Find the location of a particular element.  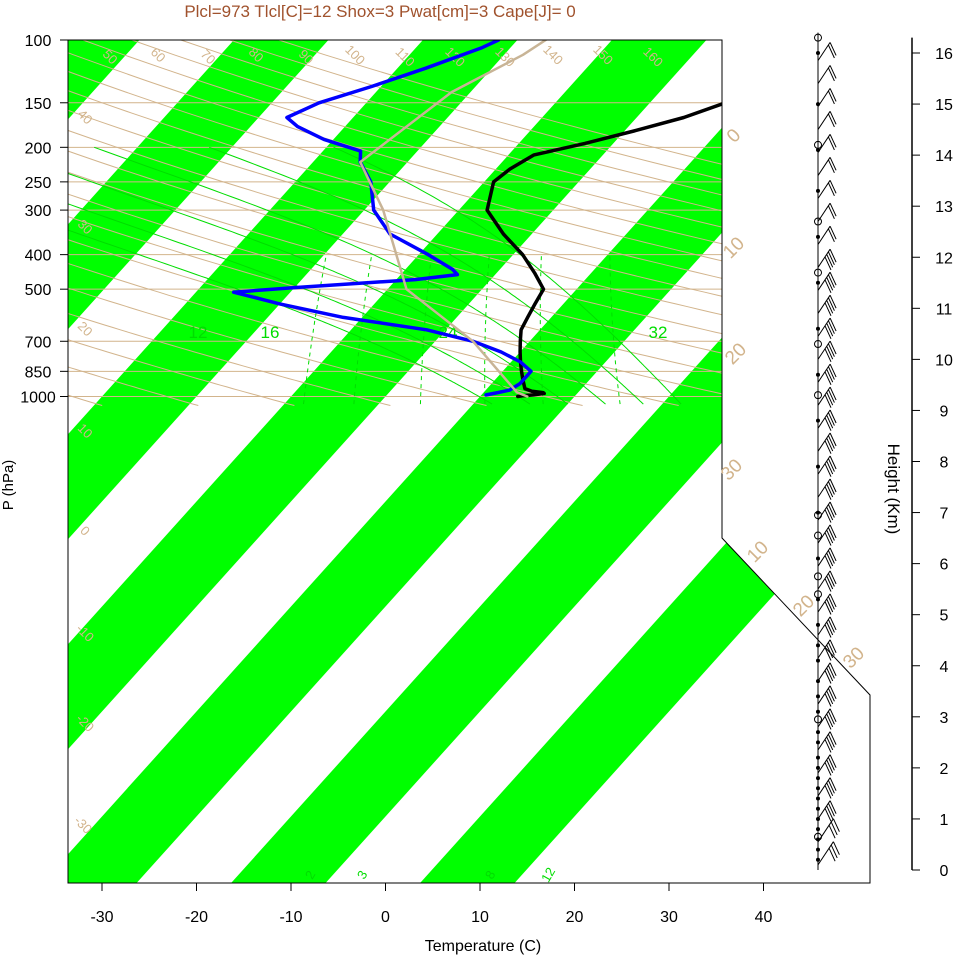

temperature-tick-label: -20 is located at coordinates (196, 917).